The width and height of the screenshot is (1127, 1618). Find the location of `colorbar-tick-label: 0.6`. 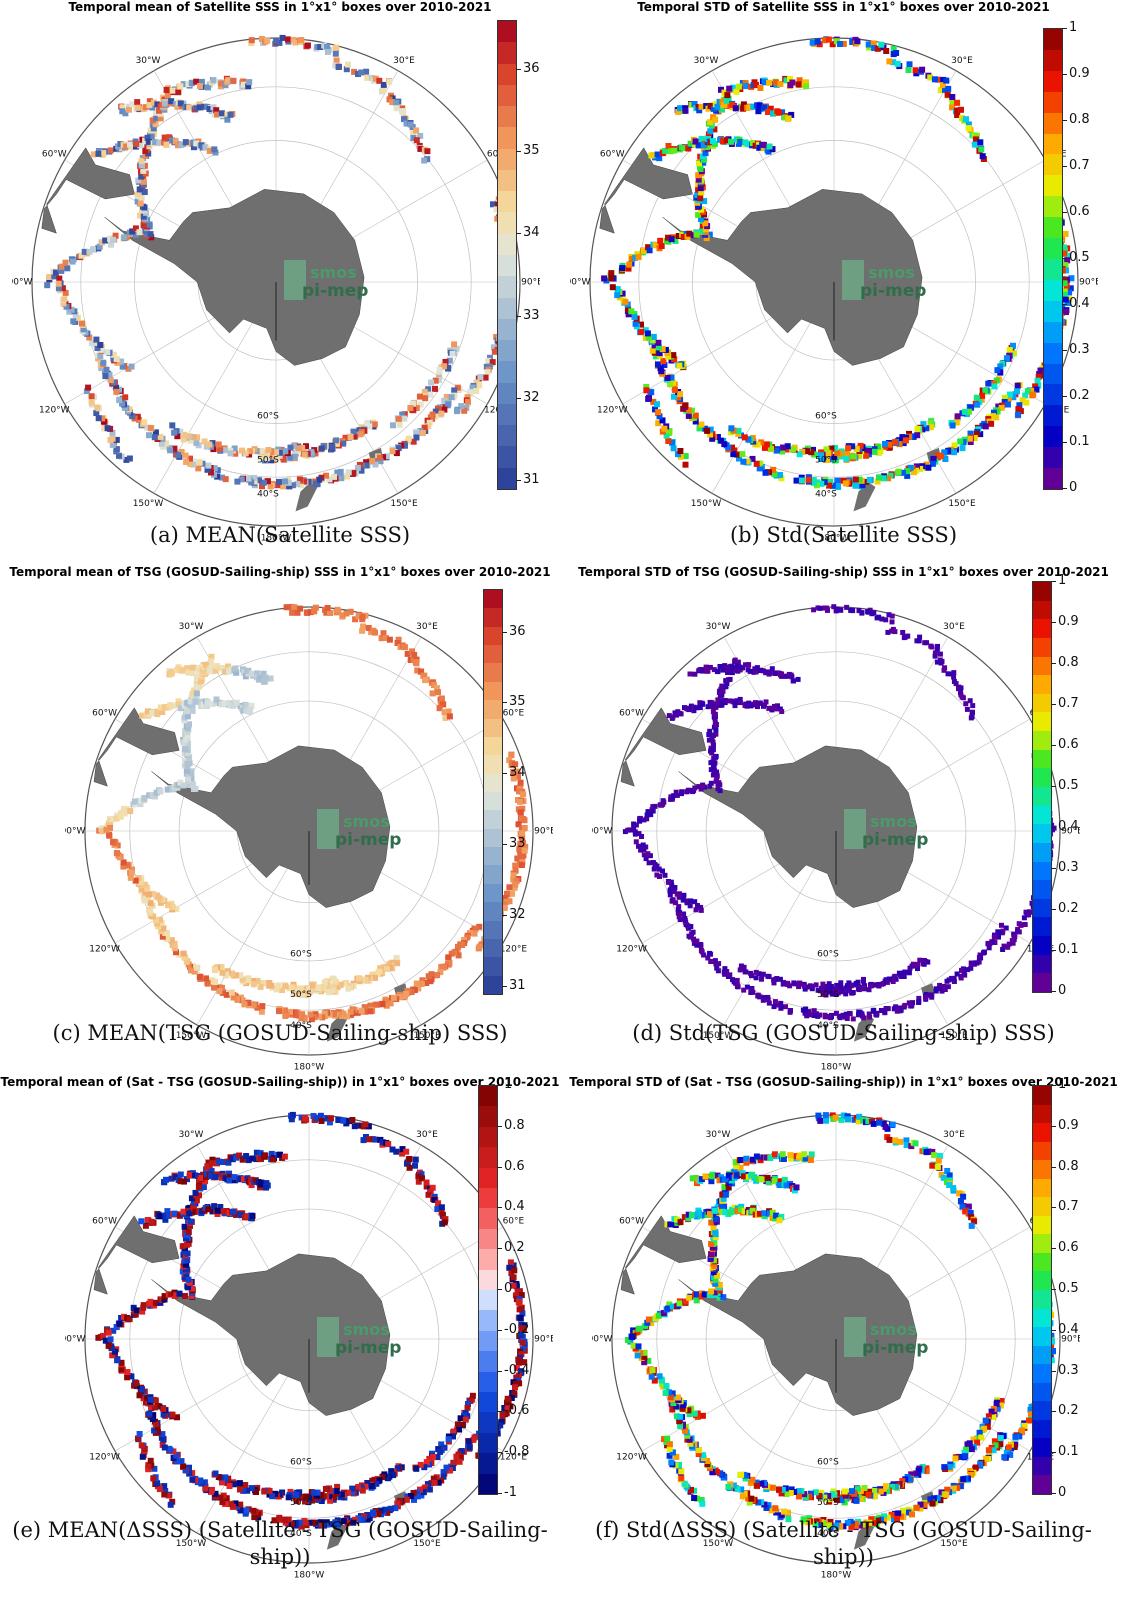

colorbar-tick-label: 0.6 is located at coordinates (514, 1166).